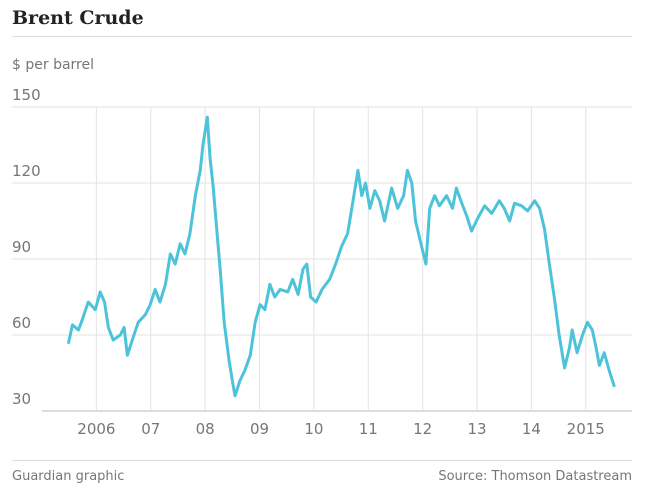 This screenshot has height=493, width=658. What do you see at coordinates (422, 429) in the screenshot?
I see `x-tick-label: 12` at bounding box center [422, 429].